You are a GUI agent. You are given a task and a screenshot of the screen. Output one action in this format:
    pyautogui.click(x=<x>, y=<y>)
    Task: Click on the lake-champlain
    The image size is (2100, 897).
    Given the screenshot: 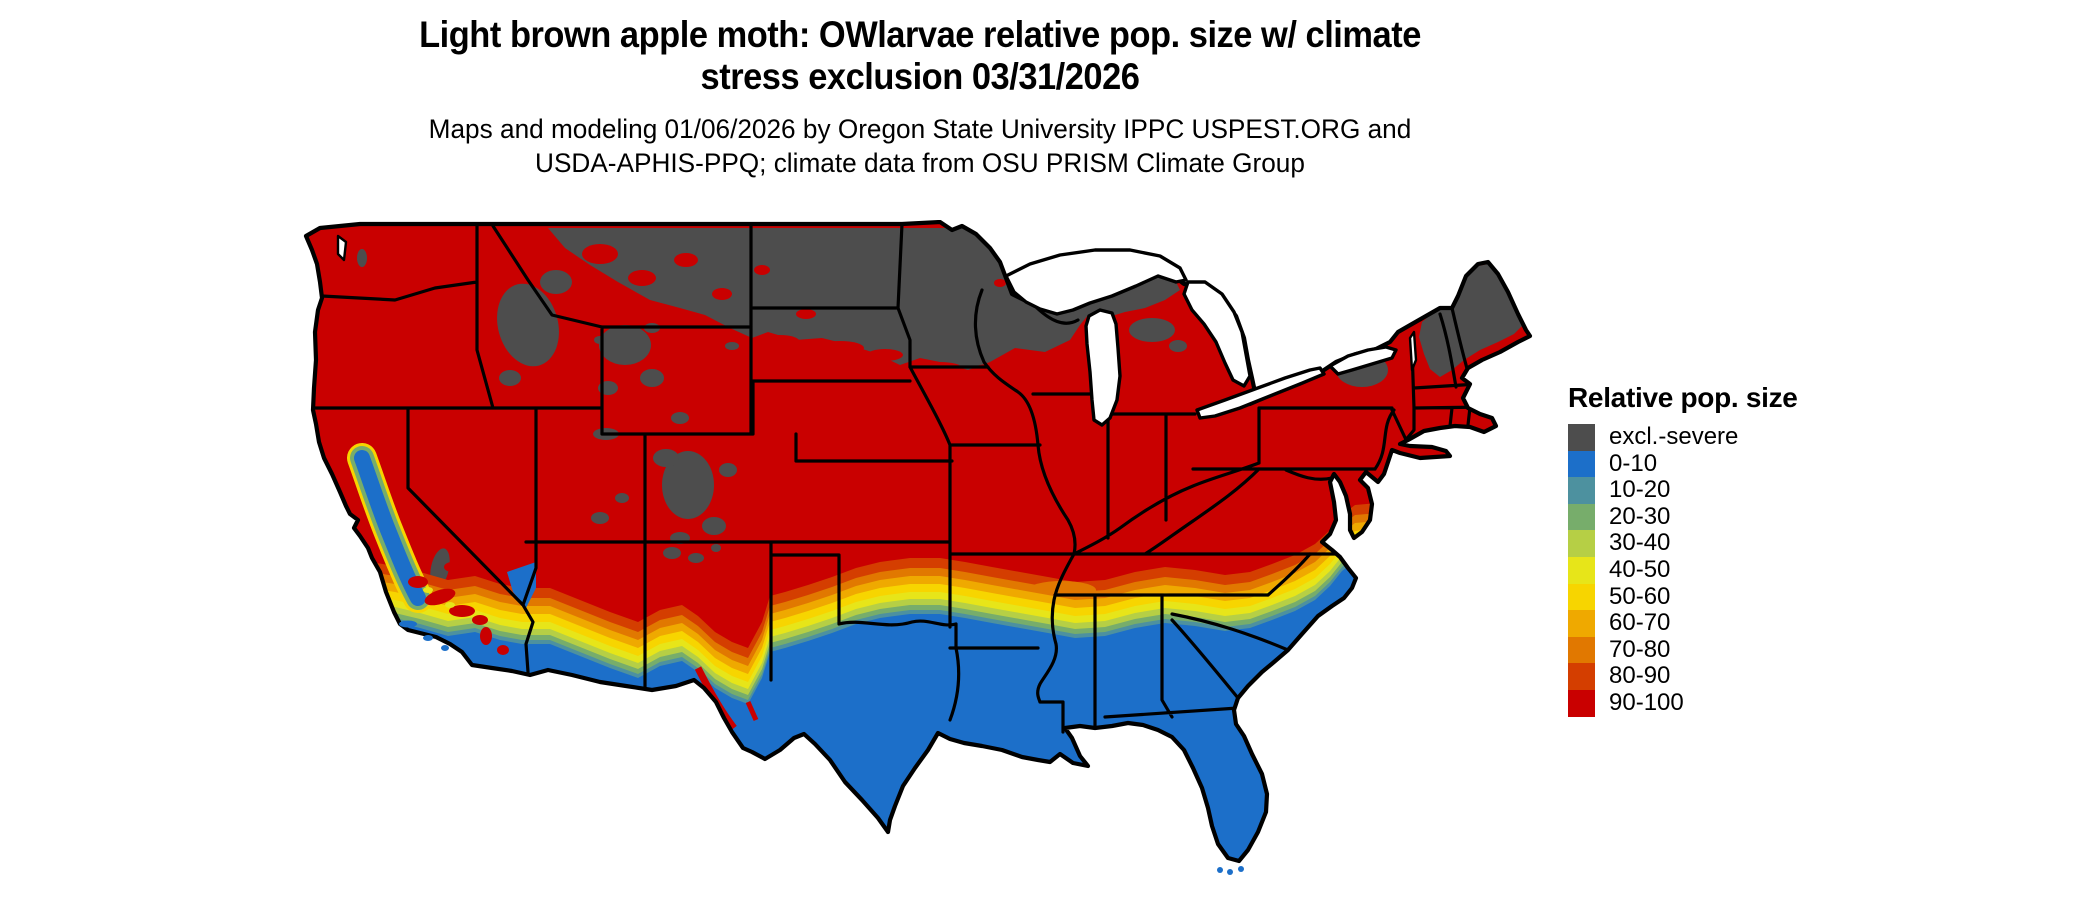 What is the action you would take?
    pyautogui.click(x=1413, y=351)
    